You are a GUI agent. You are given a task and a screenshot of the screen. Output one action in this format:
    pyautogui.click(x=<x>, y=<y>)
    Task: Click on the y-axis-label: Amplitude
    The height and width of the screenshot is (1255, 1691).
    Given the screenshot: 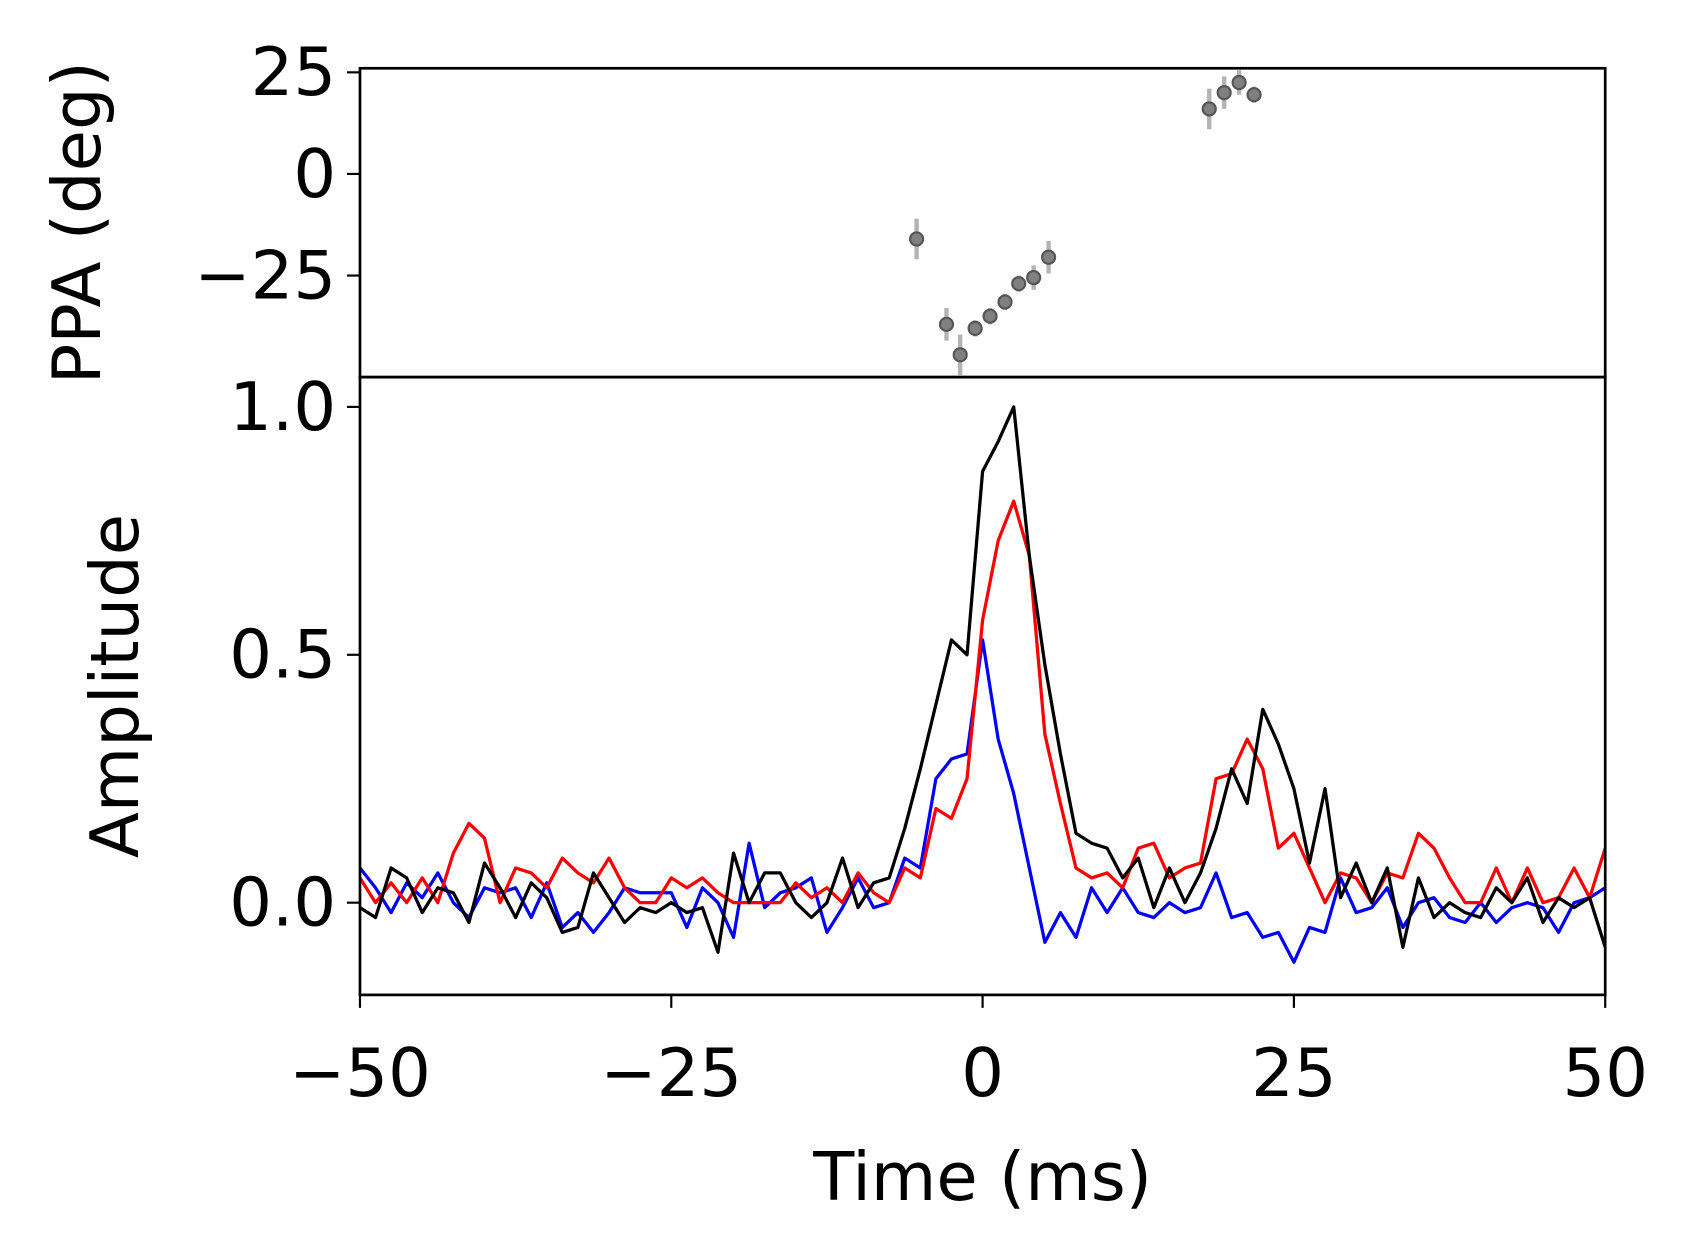 What is the action you would take?
    pyautogui.click(x=115, y=686)
    